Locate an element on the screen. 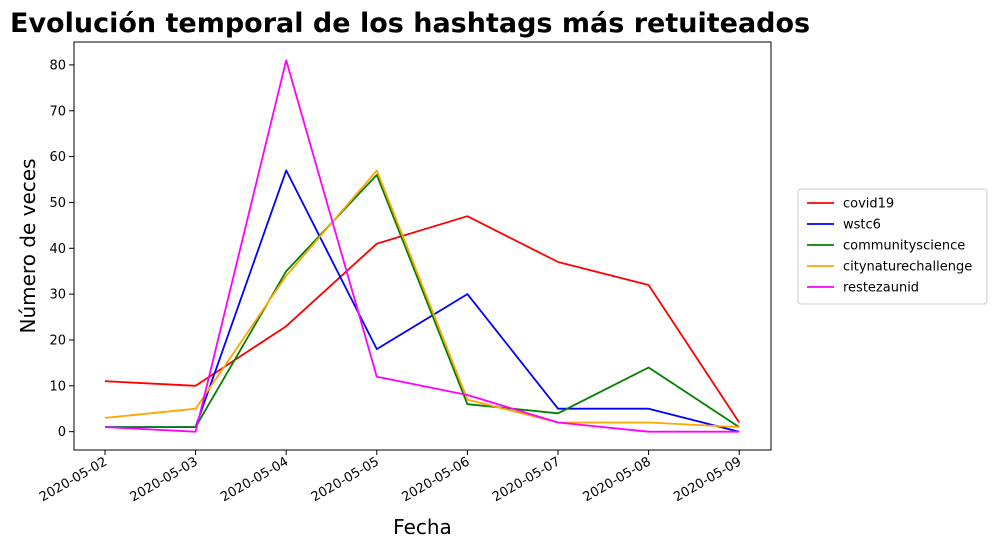  y-tick-label: 50 is located at coordinates (57, 203).